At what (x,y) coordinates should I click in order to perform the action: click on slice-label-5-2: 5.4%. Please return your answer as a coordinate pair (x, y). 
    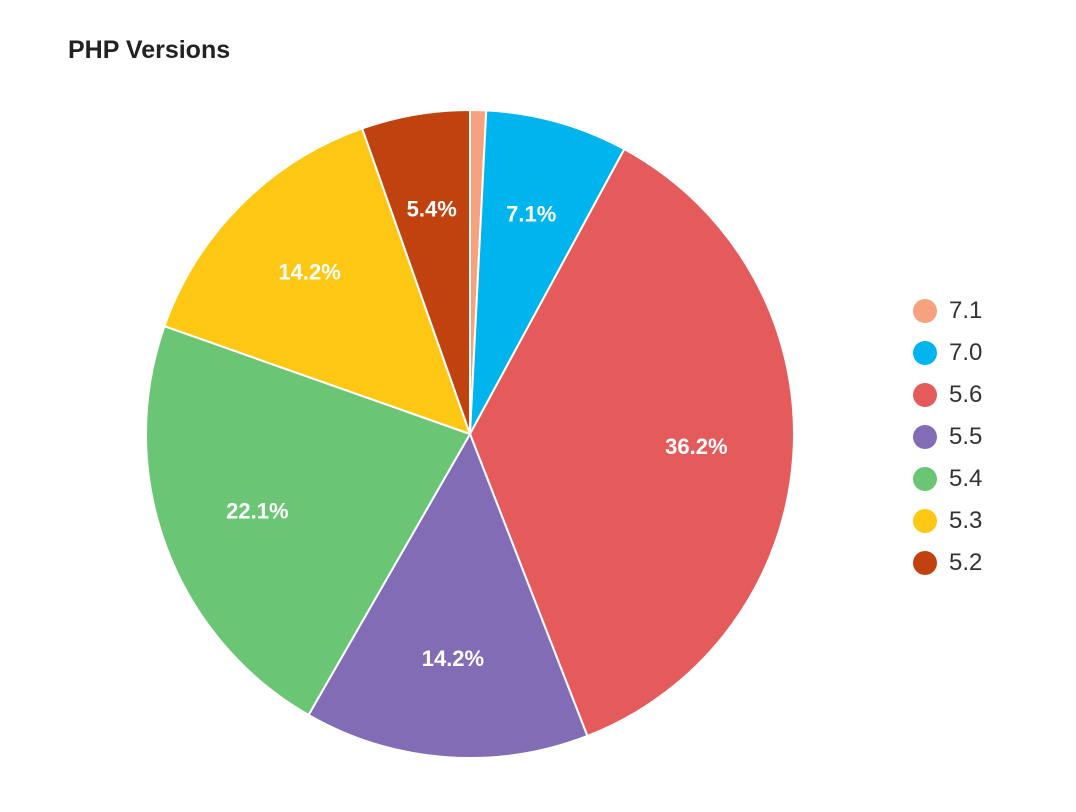
    Looking at the image, I should click on (432, 208).